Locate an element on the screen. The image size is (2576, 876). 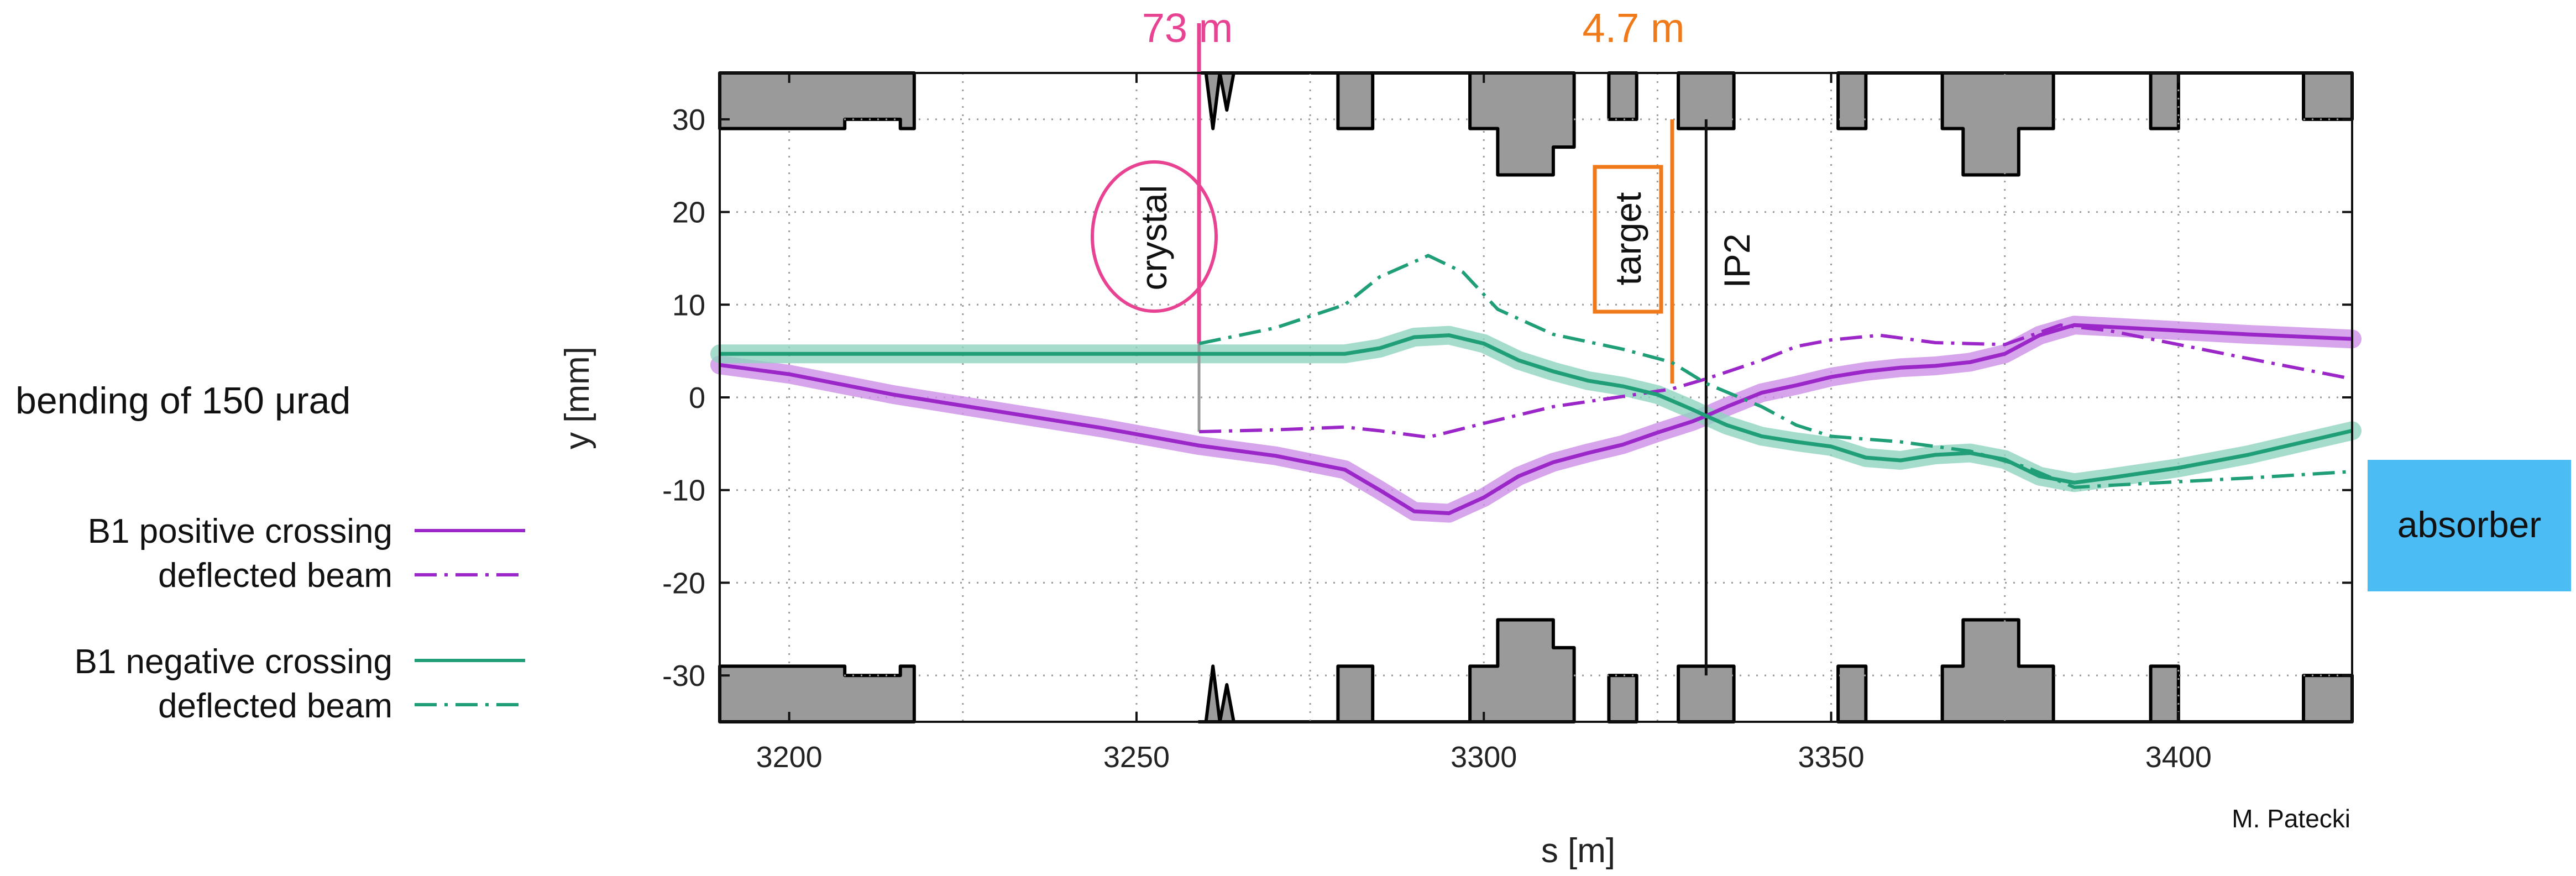
legend-label-negative-deflected: deflected beam is located at coordinates (275, 706).